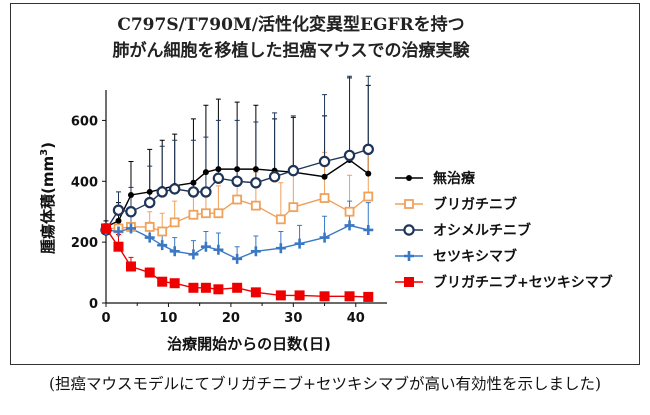  Describe the element at coordinates (84, 182) in the screenshot. I see `y-tick-label: 400` at that location.